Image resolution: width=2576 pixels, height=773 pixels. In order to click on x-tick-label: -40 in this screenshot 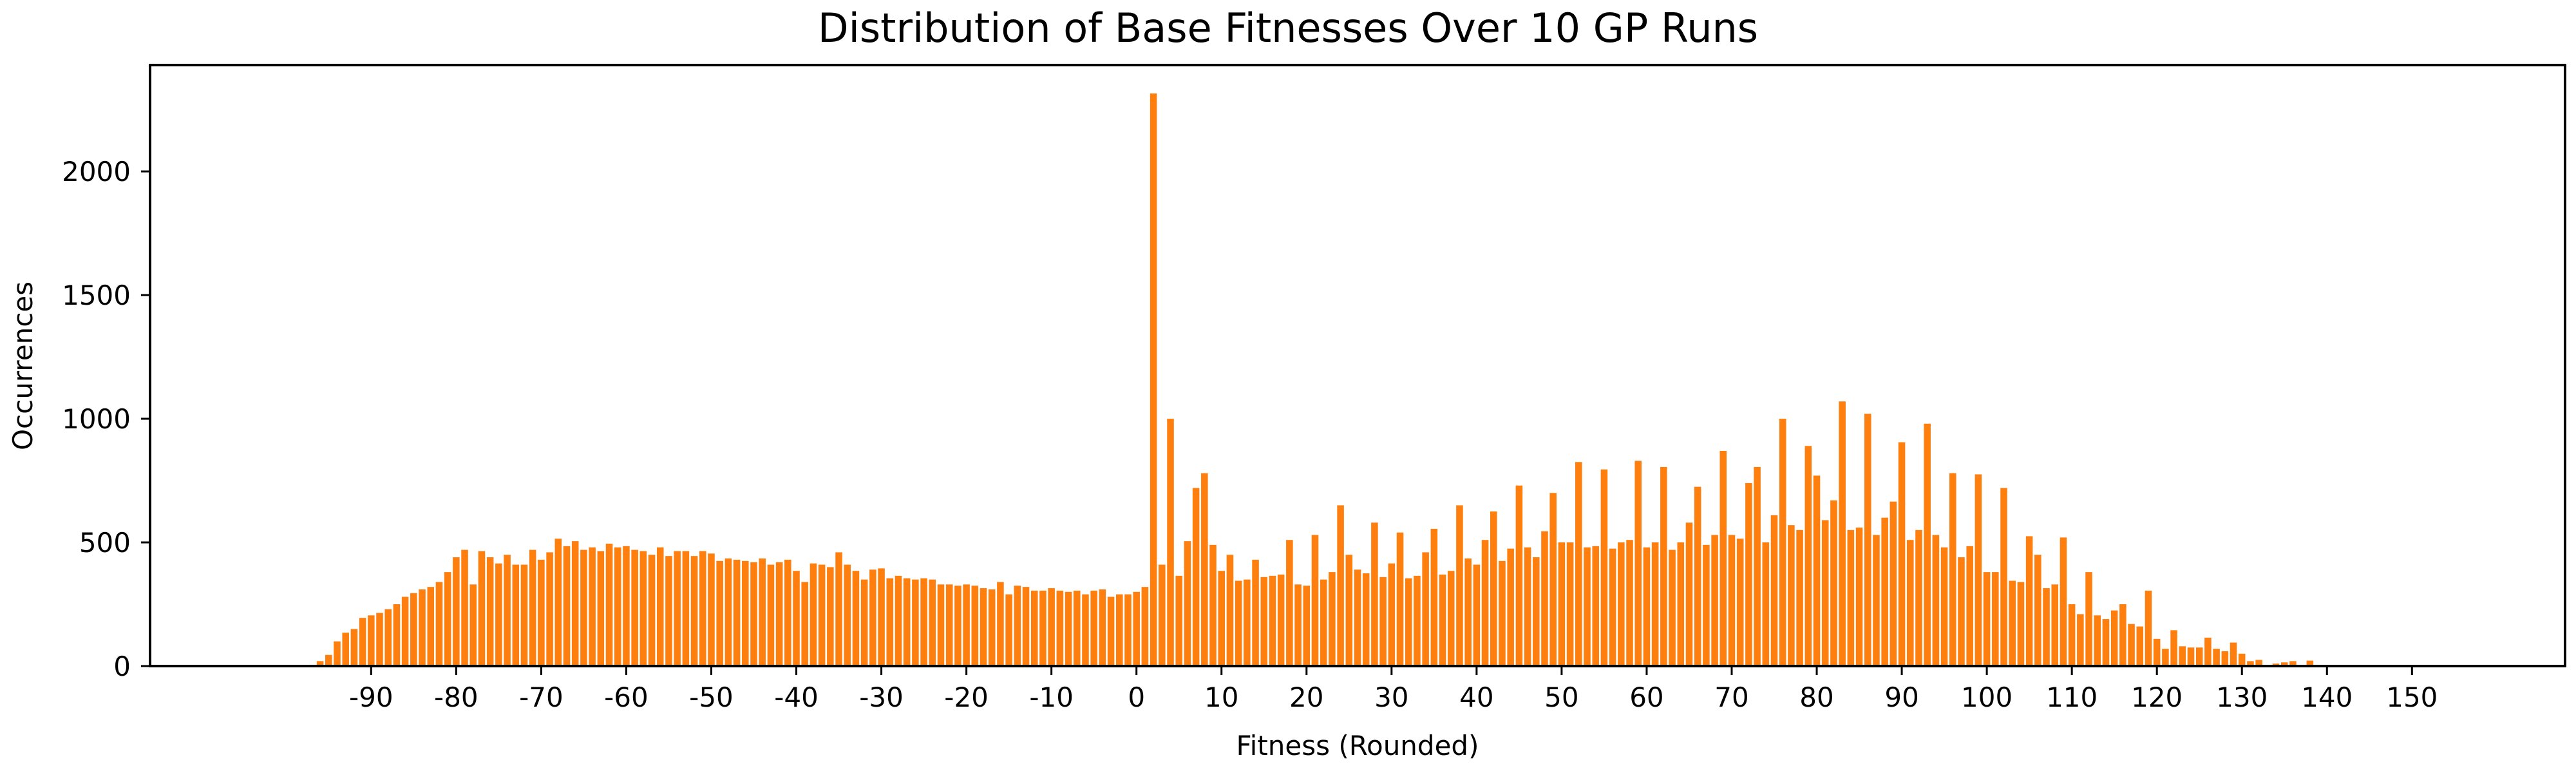, I will do `click(796, 697)`.